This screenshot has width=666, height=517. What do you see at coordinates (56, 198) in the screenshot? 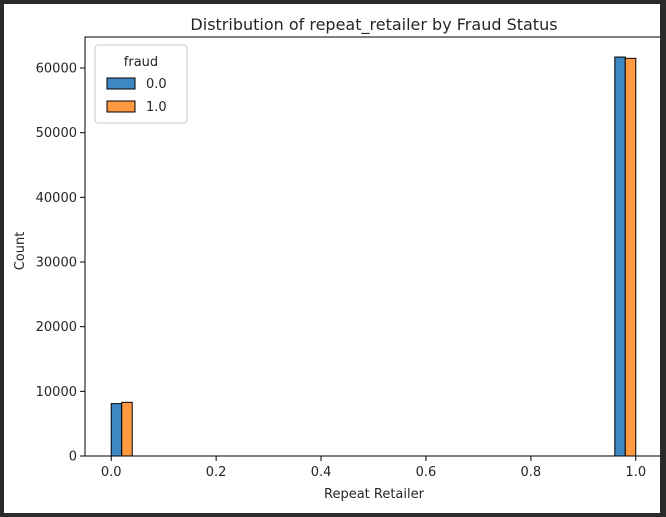
I see `y-tick-label-4: 40000` at bounding box center [56, 198].